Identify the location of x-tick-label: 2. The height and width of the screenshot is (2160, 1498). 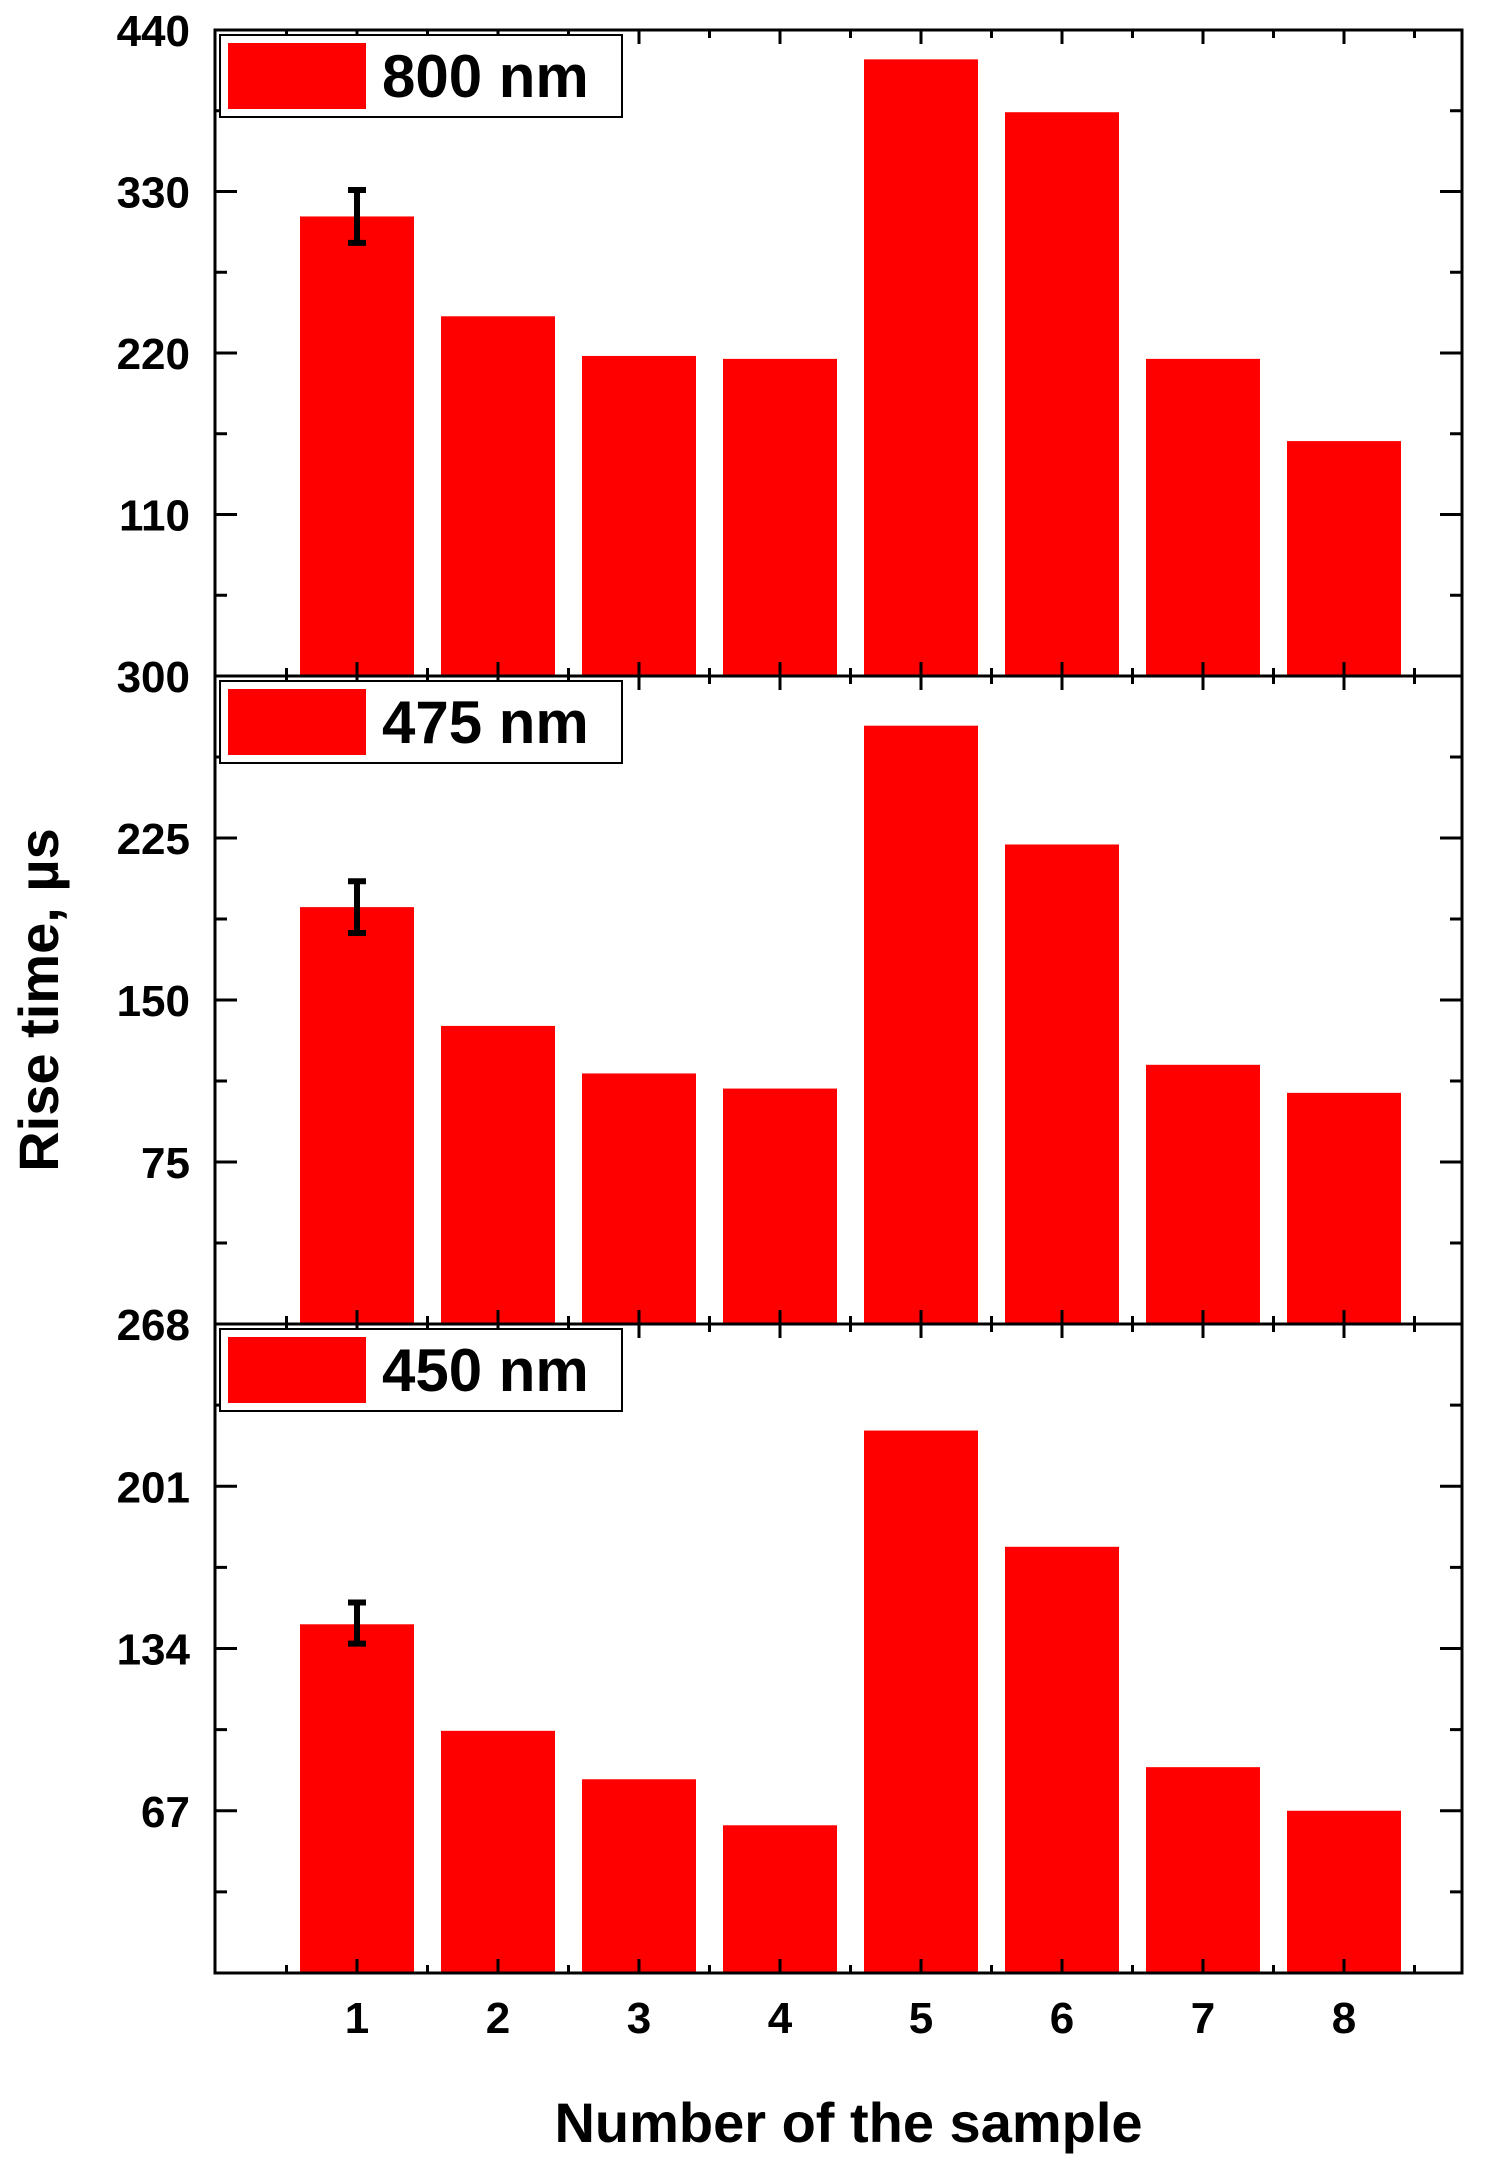
(498, 2018).